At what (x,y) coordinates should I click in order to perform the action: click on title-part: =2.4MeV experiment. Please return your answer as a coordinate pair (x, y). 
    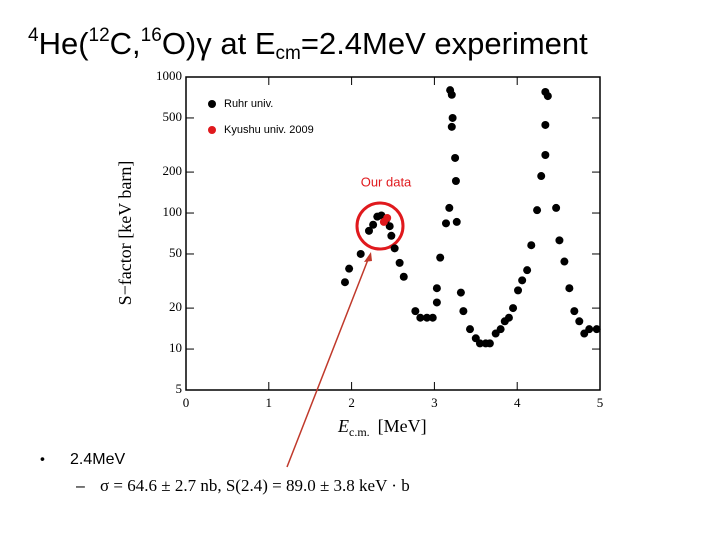
    Looking at the image, I should click on (444, 43).